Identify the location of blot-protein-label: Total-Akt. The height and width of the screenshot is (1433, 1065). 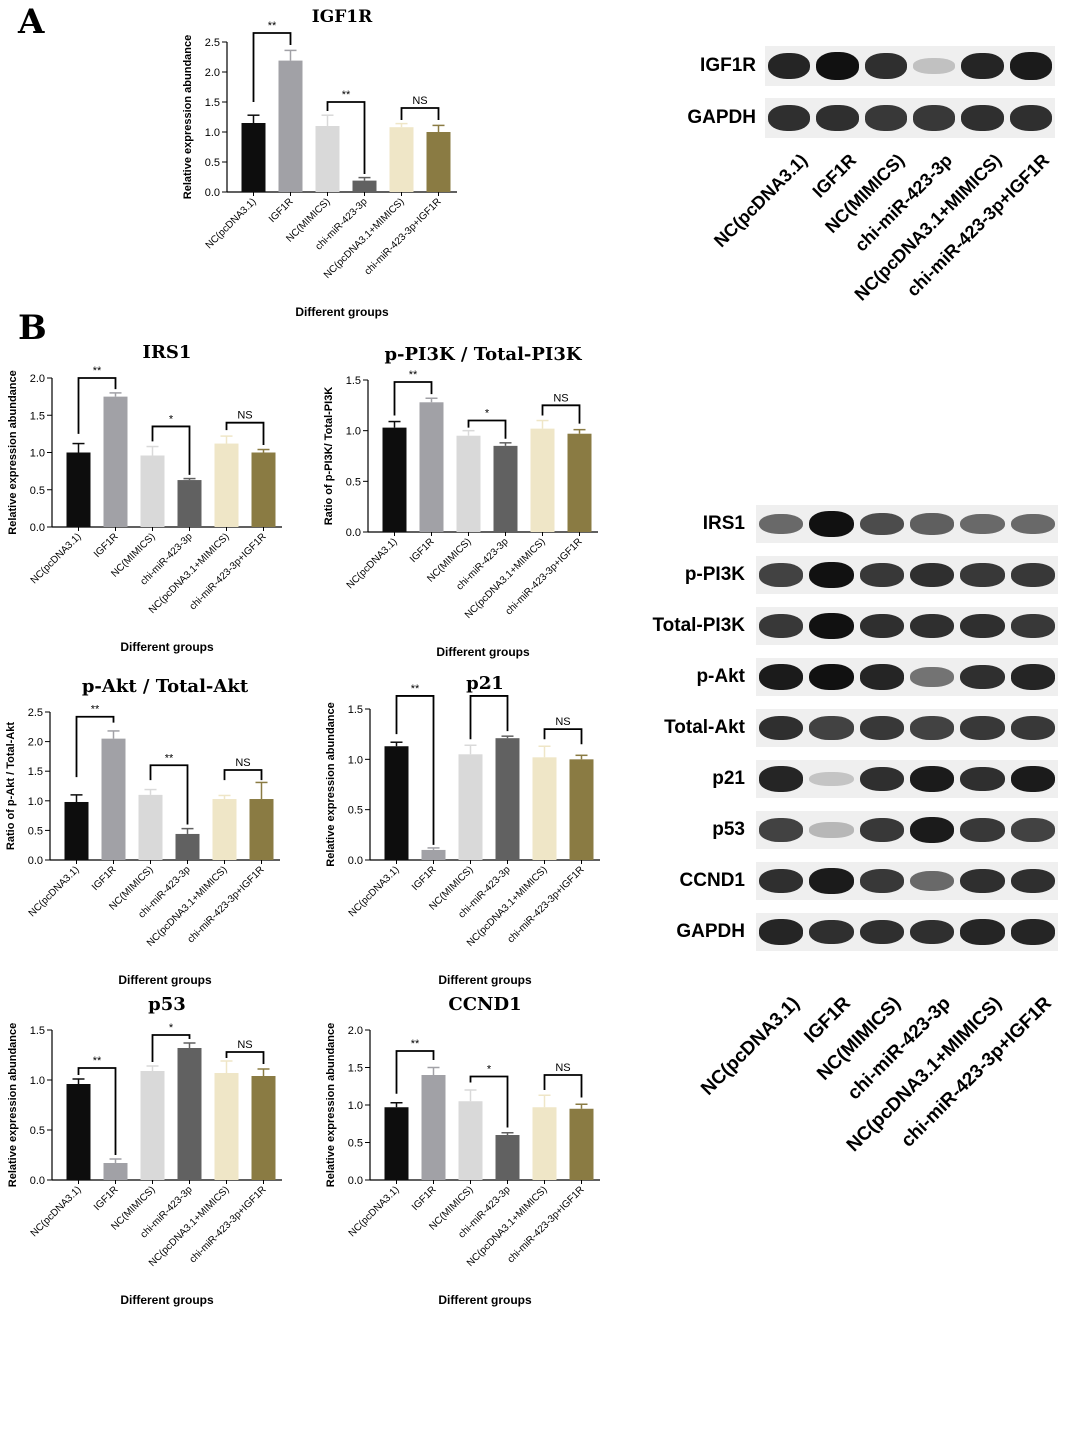
(704, 727).